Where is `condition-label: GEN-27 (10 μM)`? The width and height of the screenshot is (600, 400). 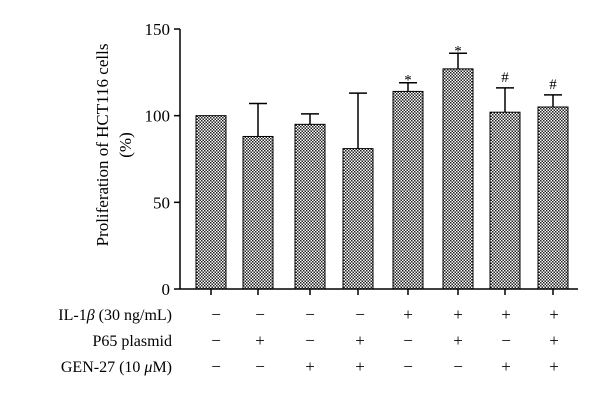
condition-label: GEN-27 (10 μM) is located at coordinates (116, 367).